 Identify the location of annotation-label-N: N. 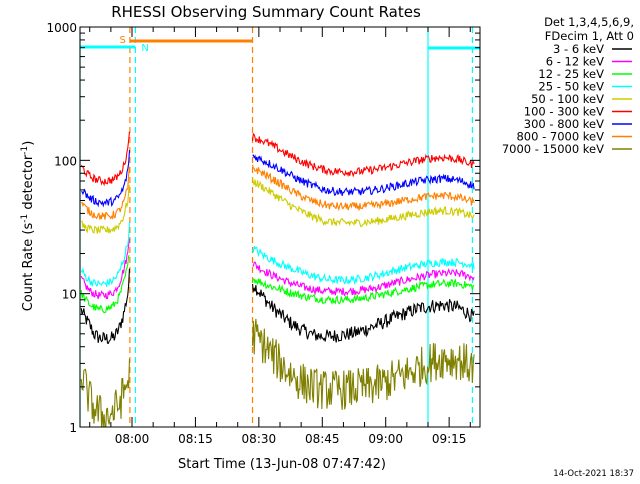
(144, 48).